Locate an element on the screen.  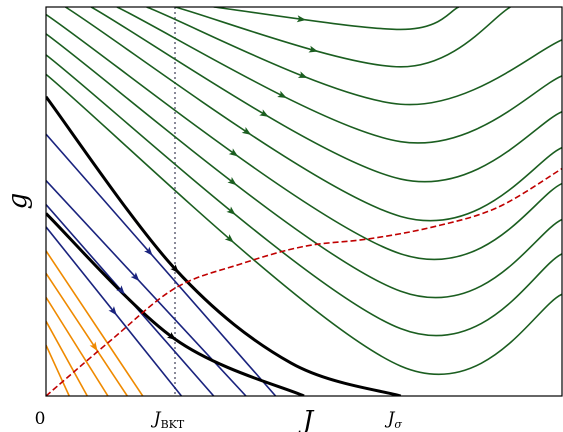
y-axis-label: g is located at coordinates (18, 201).